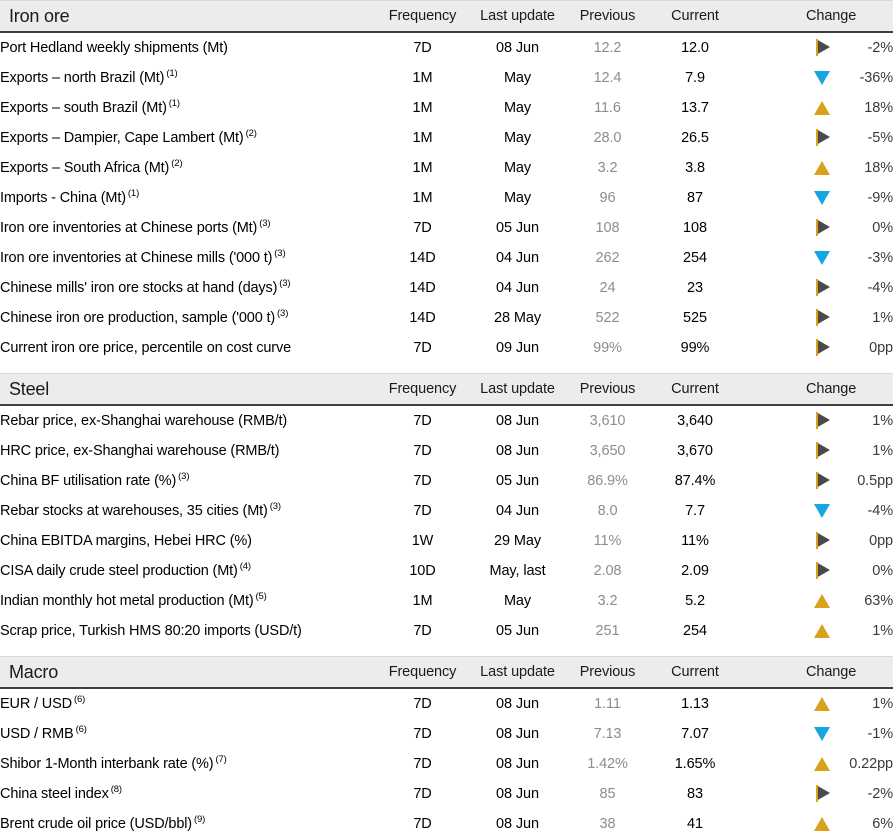 This screenshot has height=839, width=893. What do you see at coordinates (695, 480) in the screenshot?
I see `current-value: 87.4%` at bounding box center [695, 480].